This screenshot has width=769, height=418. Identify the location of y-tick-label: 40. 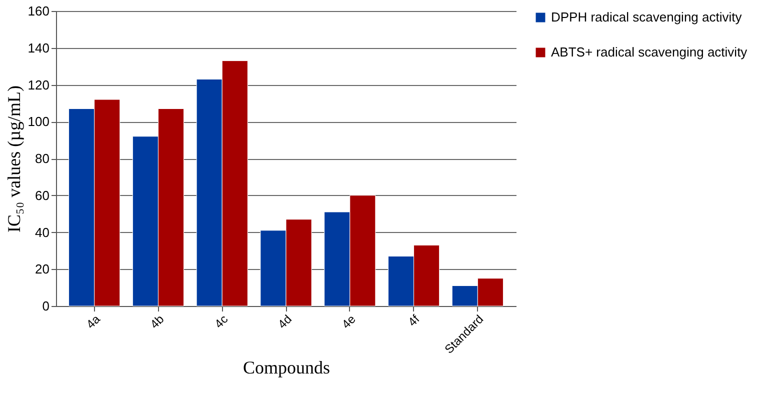
(42, 232).